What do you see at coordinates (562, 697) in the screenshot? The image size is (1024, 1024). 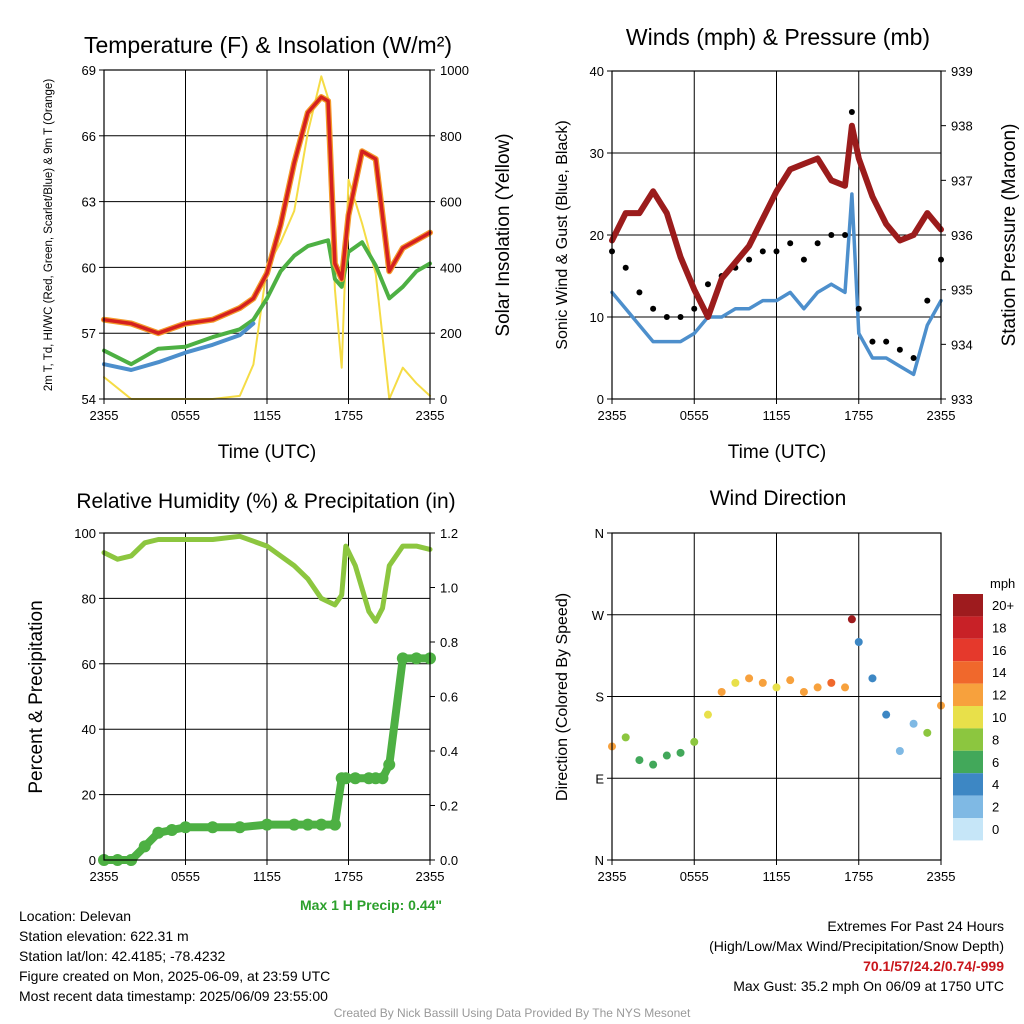 I see `y-axis-label: Direction (Colored By Speed)` at bounding box center [562, 697].